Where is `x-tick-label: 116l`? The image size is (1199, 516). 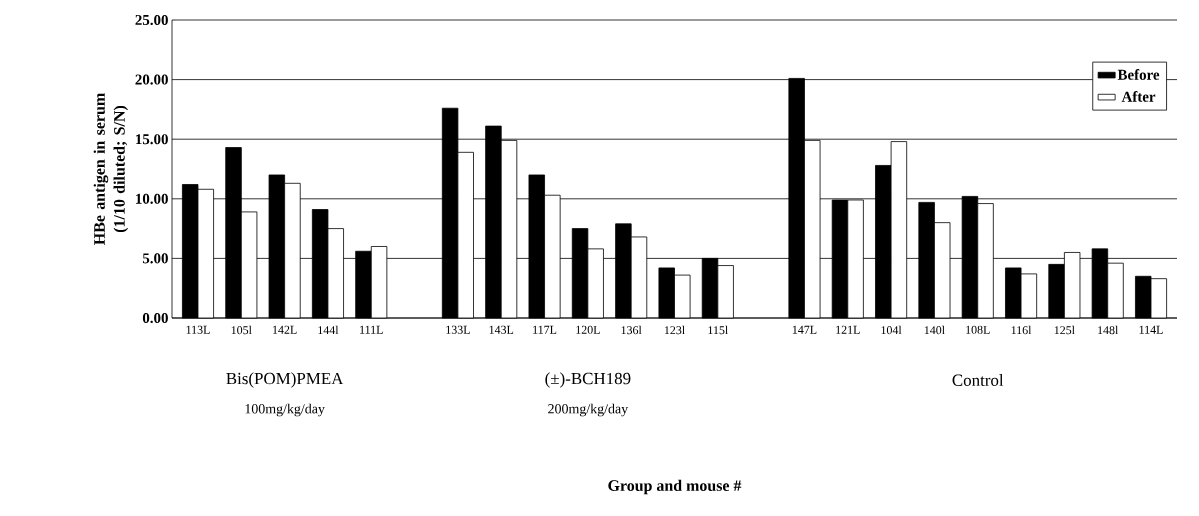
x-tick-label: 116l is located at coordinates (1021, 330).